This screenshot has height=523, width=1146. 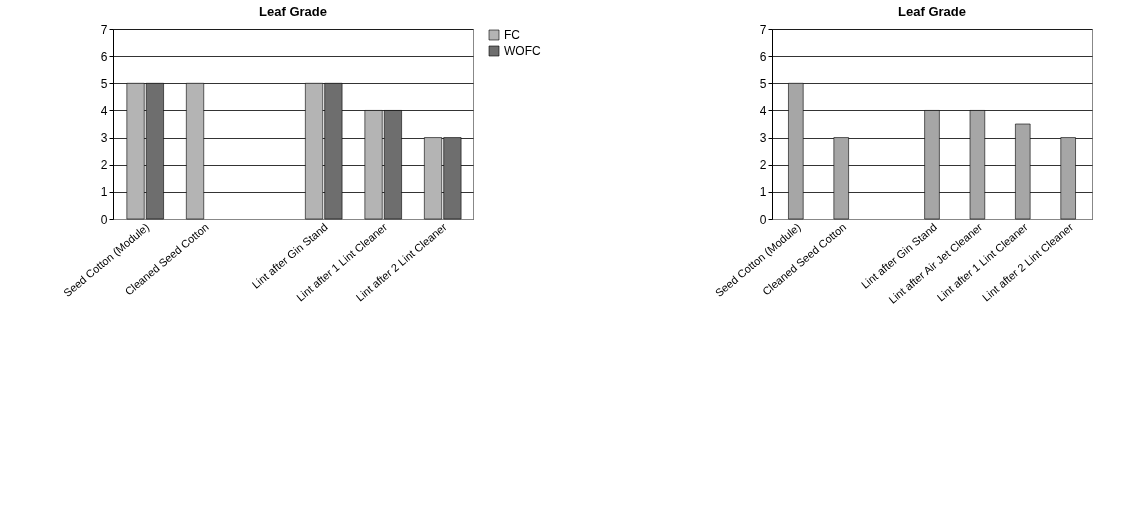 What do you see at coordinates (512, 35) in the screenshot?
I see `legend-label: FC` at bounding box center [512, 35].